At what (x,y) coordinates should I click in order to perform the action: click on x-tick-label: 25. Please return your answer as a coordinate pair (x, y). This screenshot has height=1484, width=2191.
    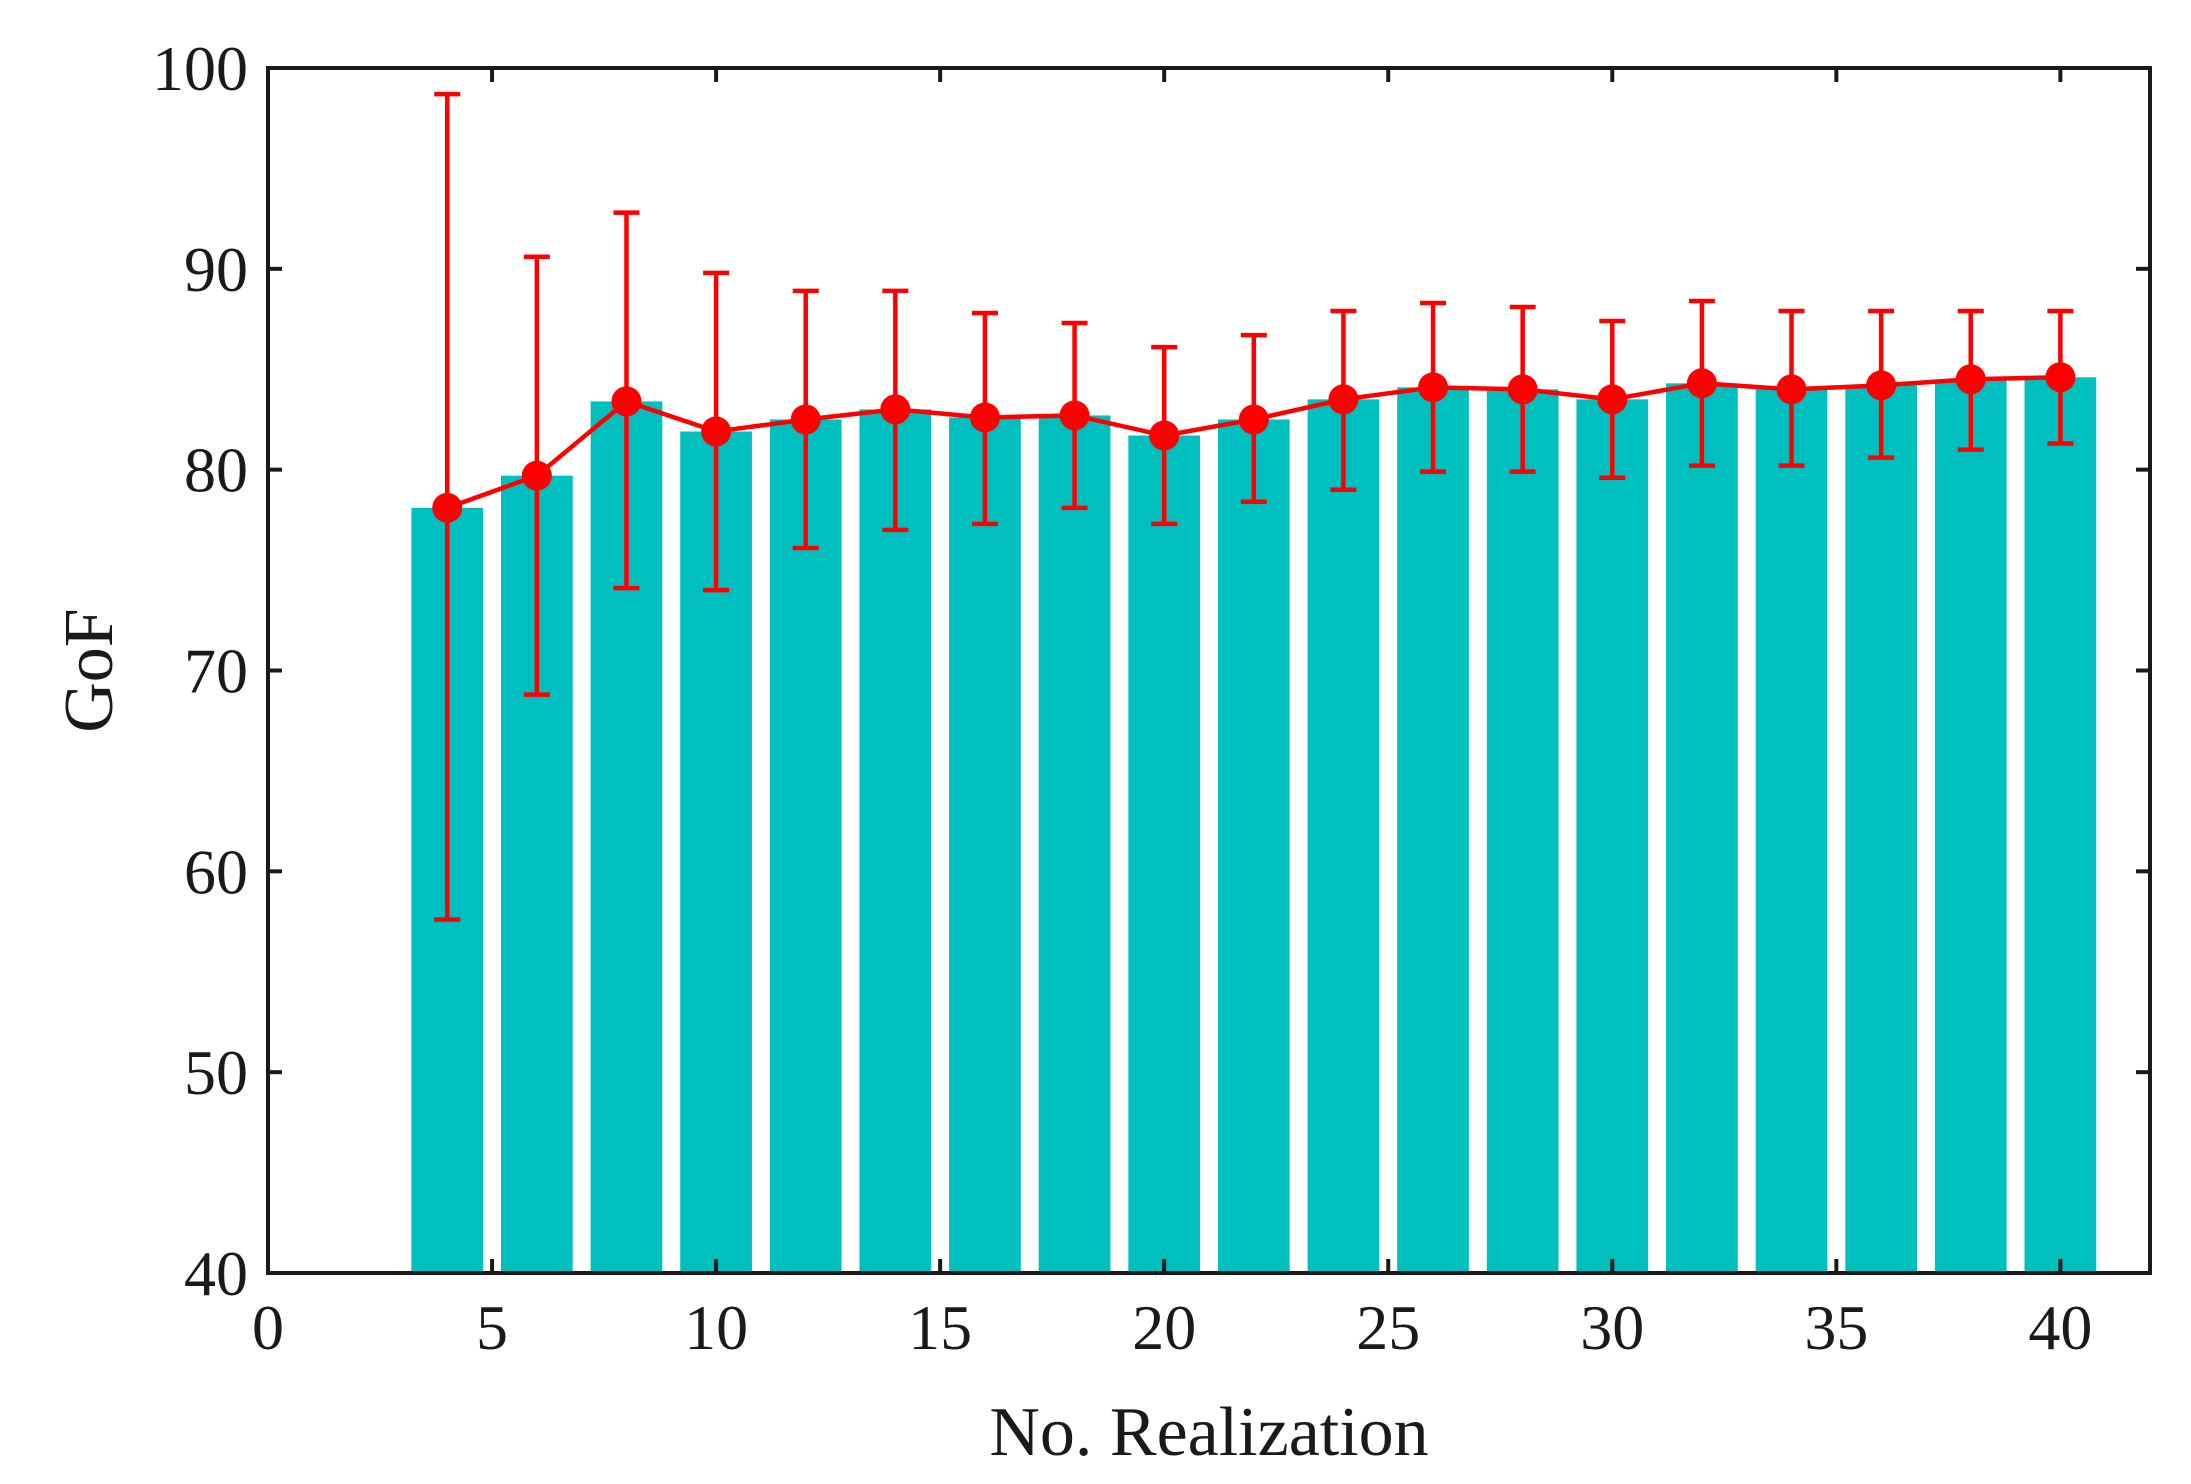
    Looking at the image, I should click on (1388, 1327).